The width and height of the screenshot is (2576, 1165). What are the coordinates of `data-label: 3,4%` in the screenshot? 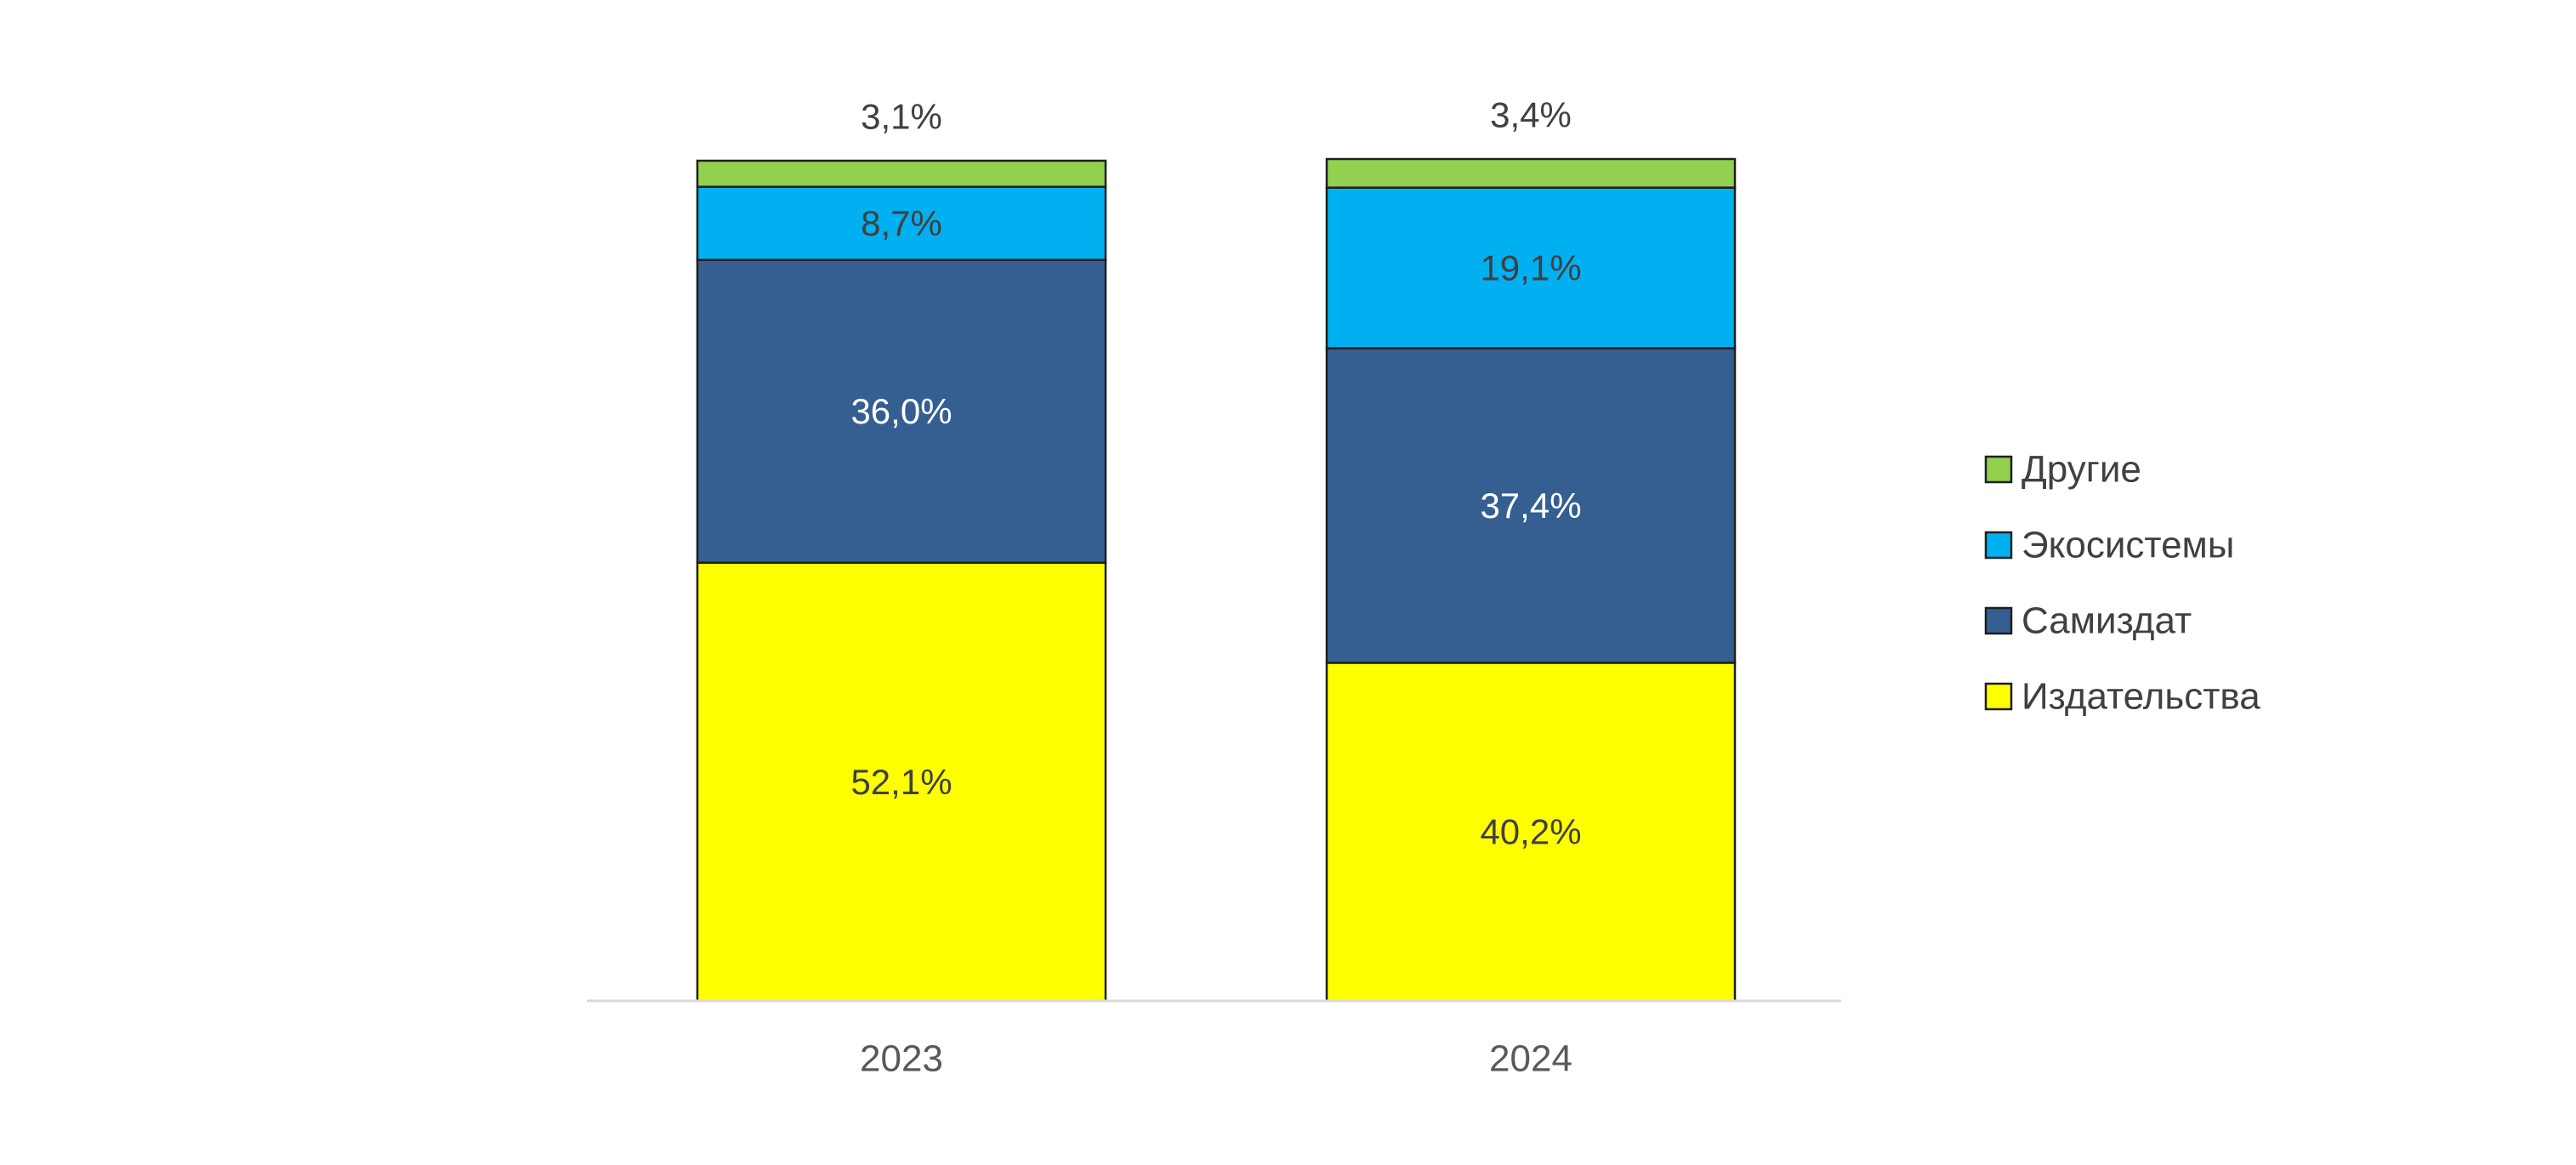 It's located at (1531, 115).